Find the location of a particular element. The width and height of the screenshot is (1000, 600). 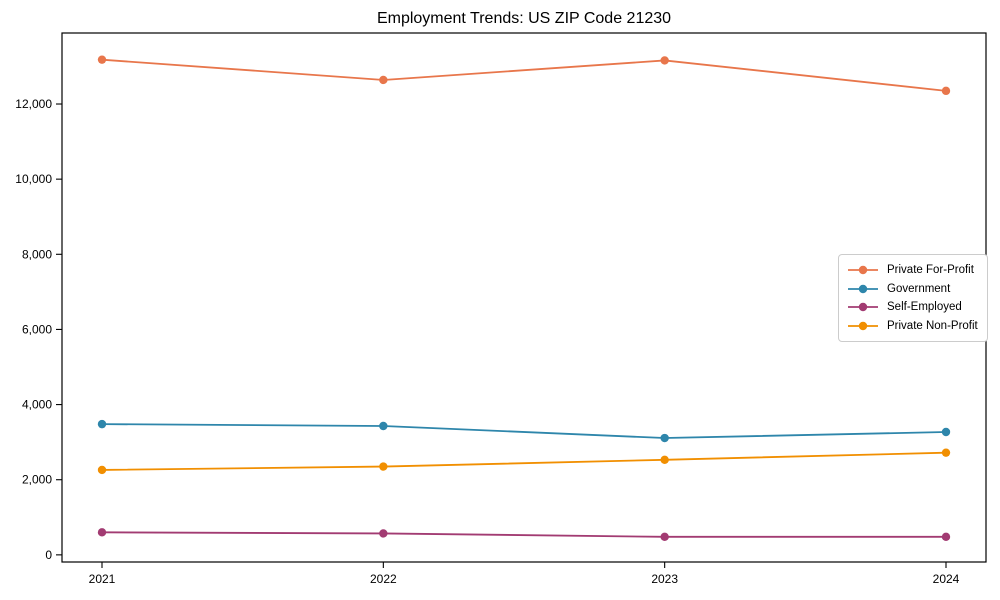

legend-item-label: Private Non-Profit is located at coordinates (932, 325).